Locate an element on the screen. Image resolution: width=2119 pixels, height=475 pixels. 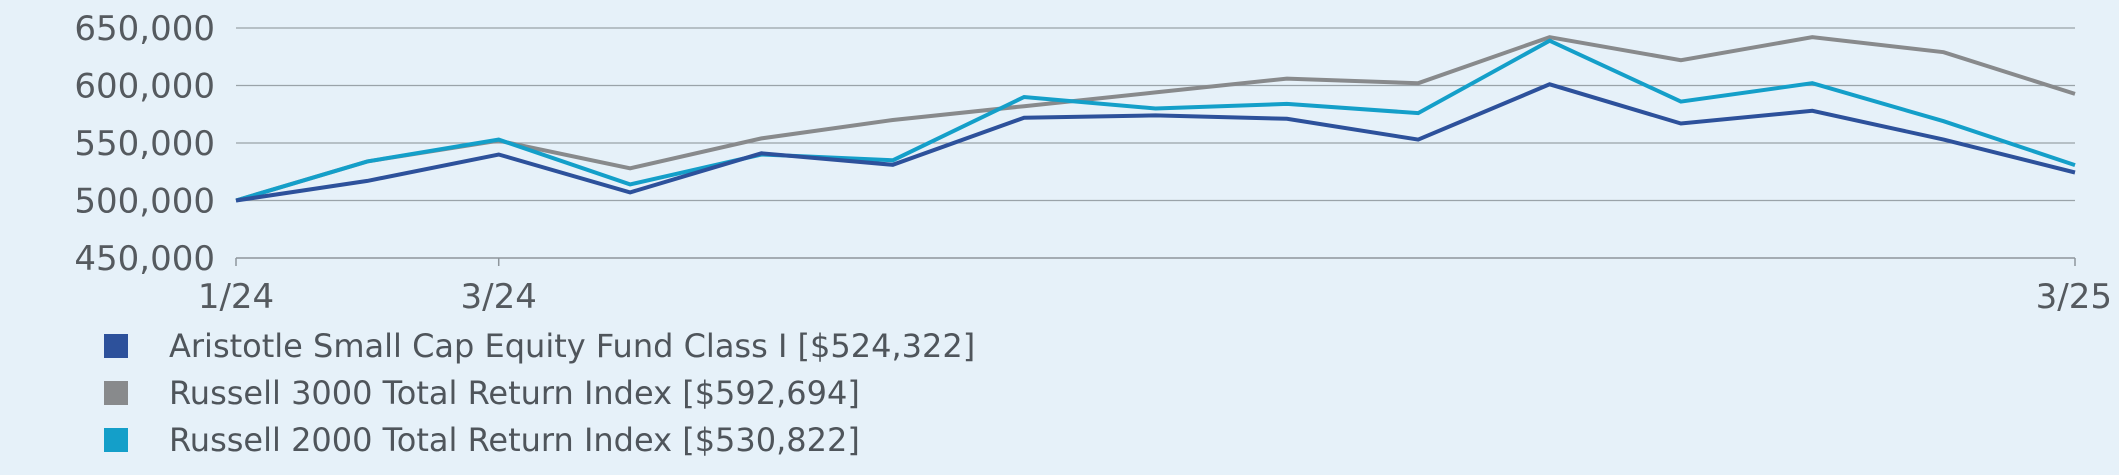
x-tick-label: 3/24 is located at coordinates (499, 297).